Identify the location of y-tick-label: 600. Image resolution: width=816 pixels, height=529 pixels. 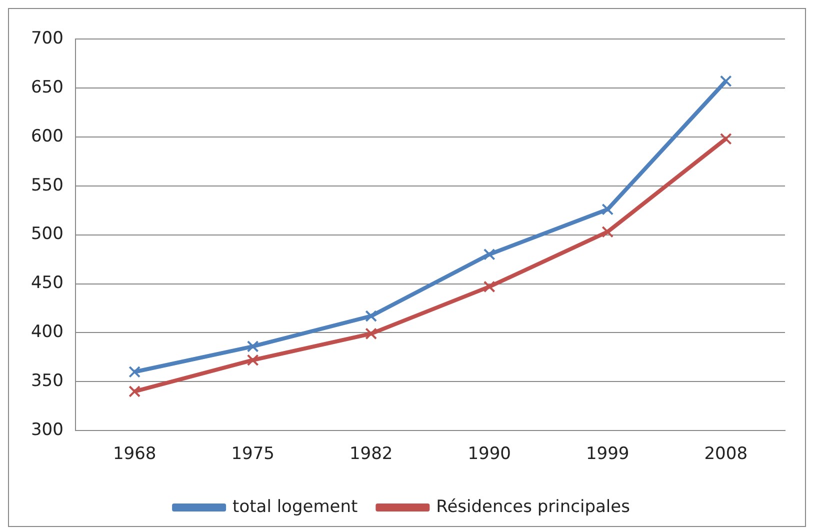
(47, 136).